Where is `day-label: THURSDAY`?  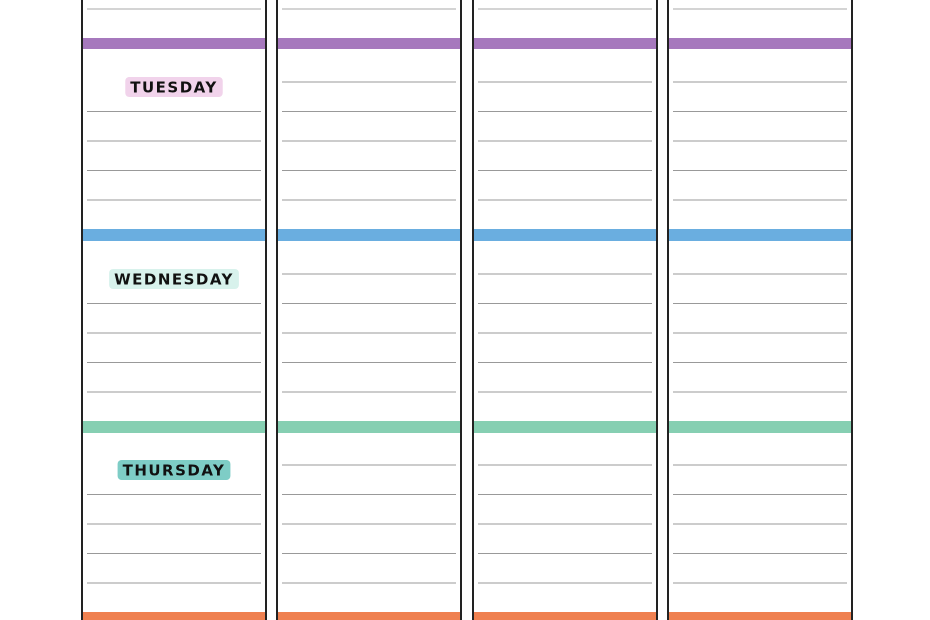 day-label: THURSDAY is located at coordinates (174, 471).